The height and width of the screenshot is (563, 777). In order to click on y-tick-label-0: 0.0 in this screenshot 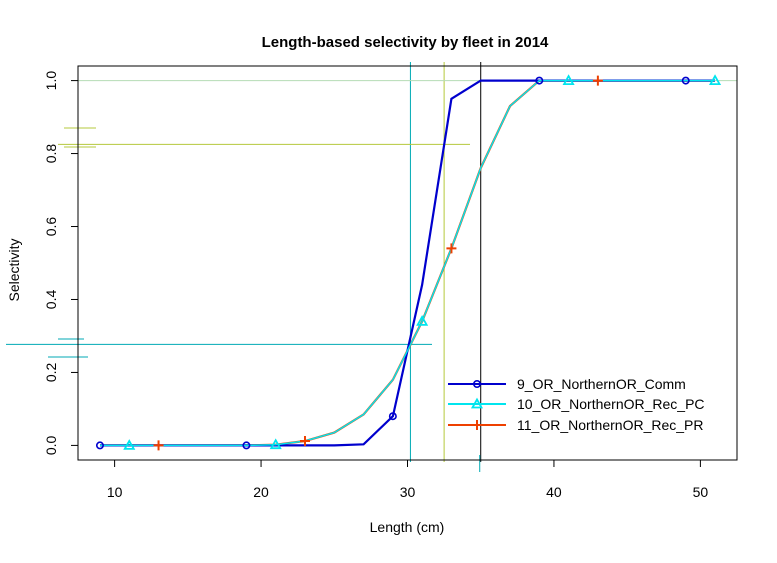, I will do `click(51, 445)`.